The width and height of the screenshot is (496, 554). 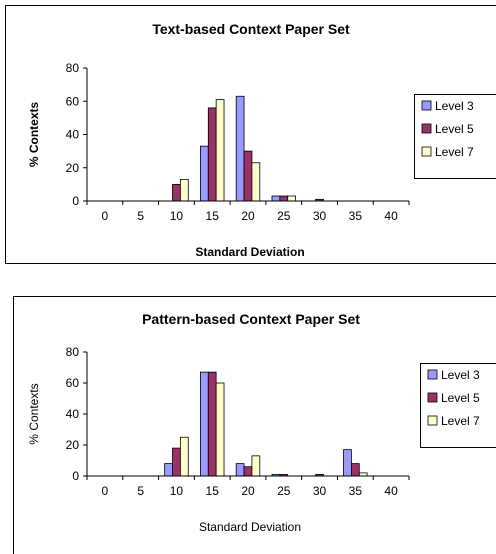 What do you see at coordinates (251, 29) in the screenshot?
I see `chart-title: Text-based Context Paper Set` at bounding box center [251, 29].